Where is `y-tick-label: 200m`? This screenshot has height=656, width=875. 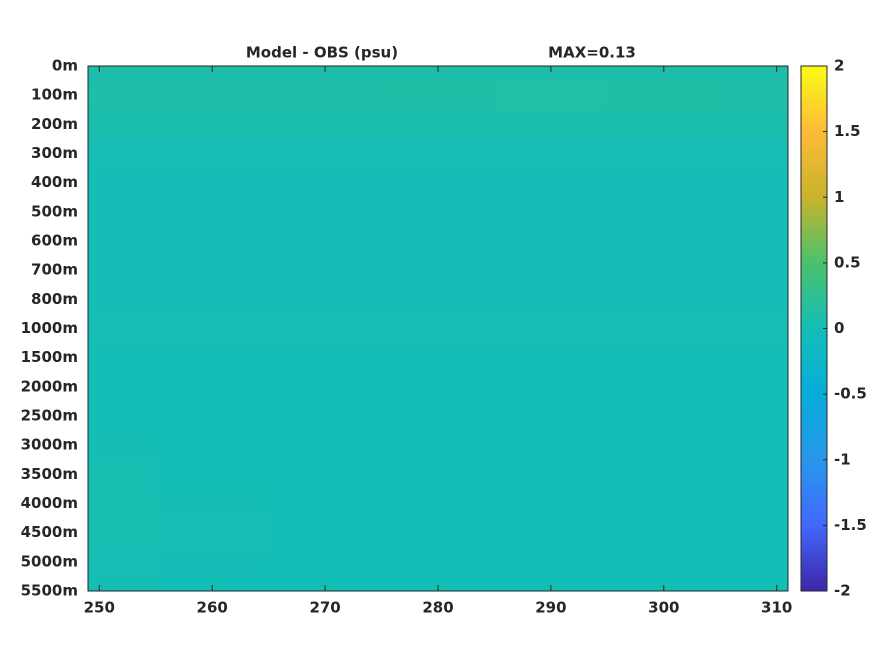
y-tick-label: 200m is located at coordinates (54, 124).